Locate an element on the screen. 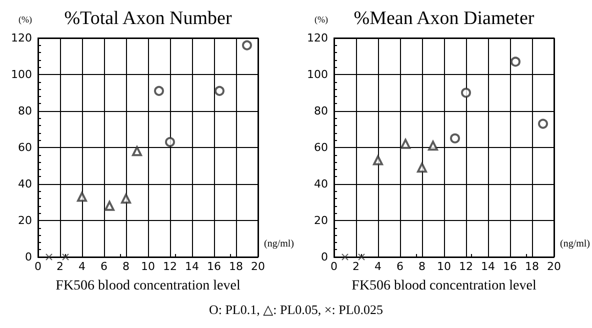 The height and width of the screenshot is (328, 592). chart-title: %Mean Axon Diameter is located at coordinates (444, 18).